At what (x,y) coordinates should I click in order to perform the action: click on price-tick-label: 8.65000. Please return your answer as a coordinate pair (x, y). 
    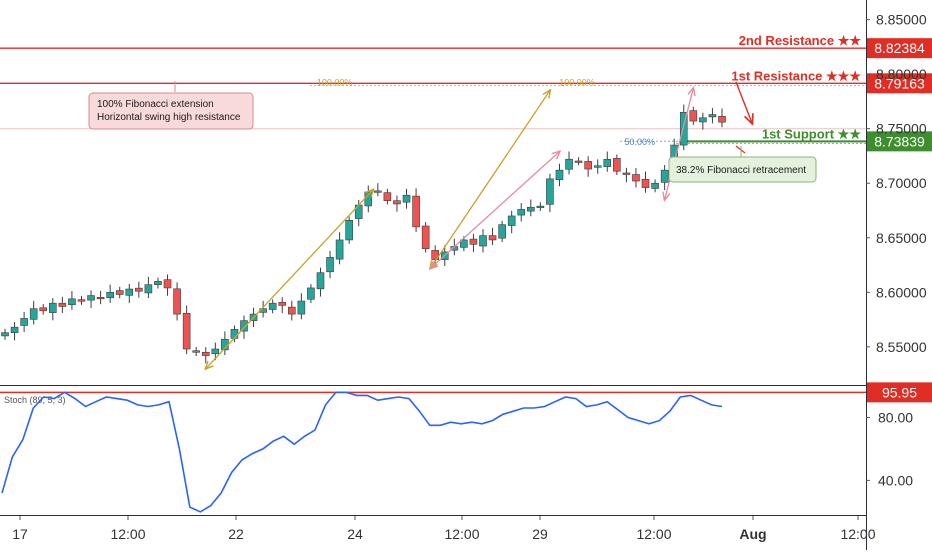
    Looking at the image, I should click on (901, 238).